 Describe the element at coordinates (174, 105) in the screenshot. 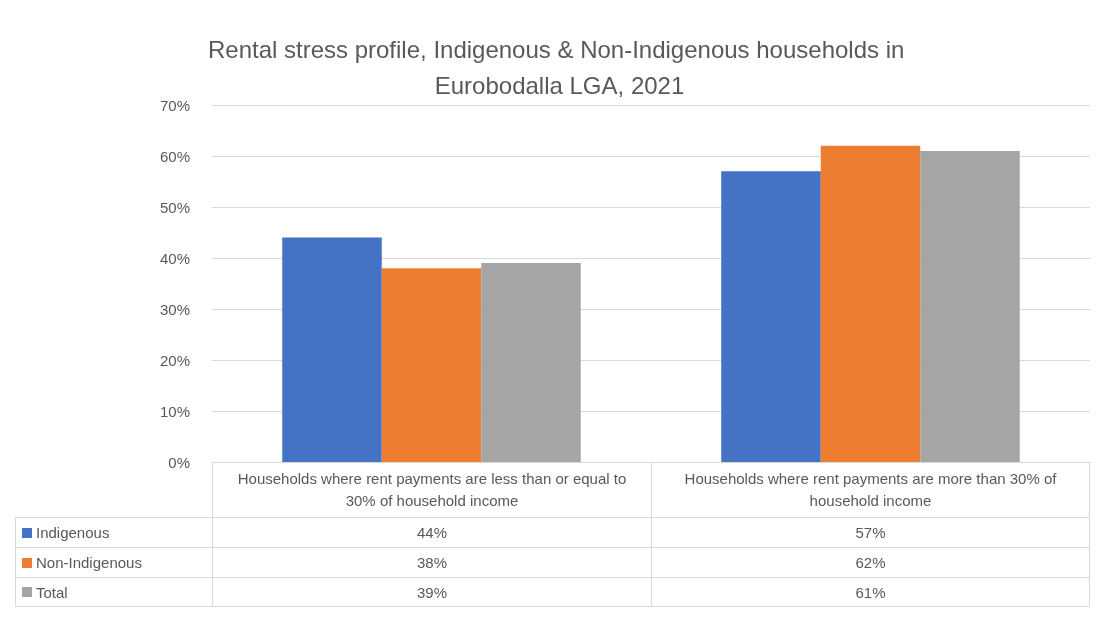

I see `y-tick-label: 70%` at that location.